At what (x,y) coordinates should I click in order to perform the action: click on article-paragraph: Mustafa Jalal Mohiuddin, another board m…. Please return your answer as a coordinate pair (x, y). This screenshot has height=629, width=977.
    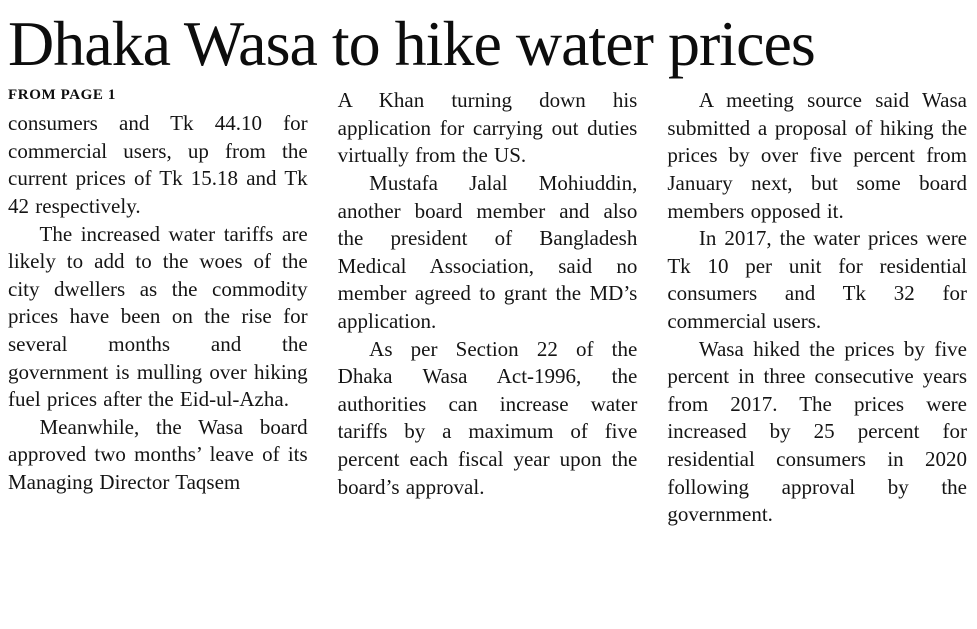
    Looking at the image, I should click on (487, 251).